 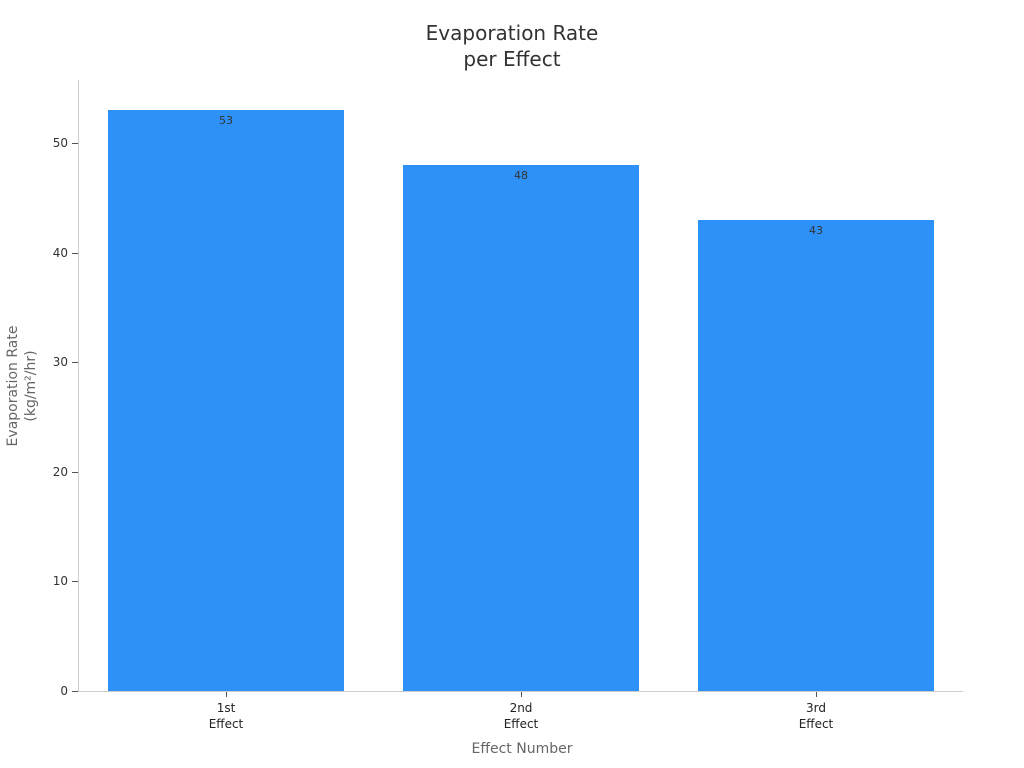 I want to click on x-axis-line, so click(x=520, y=691).